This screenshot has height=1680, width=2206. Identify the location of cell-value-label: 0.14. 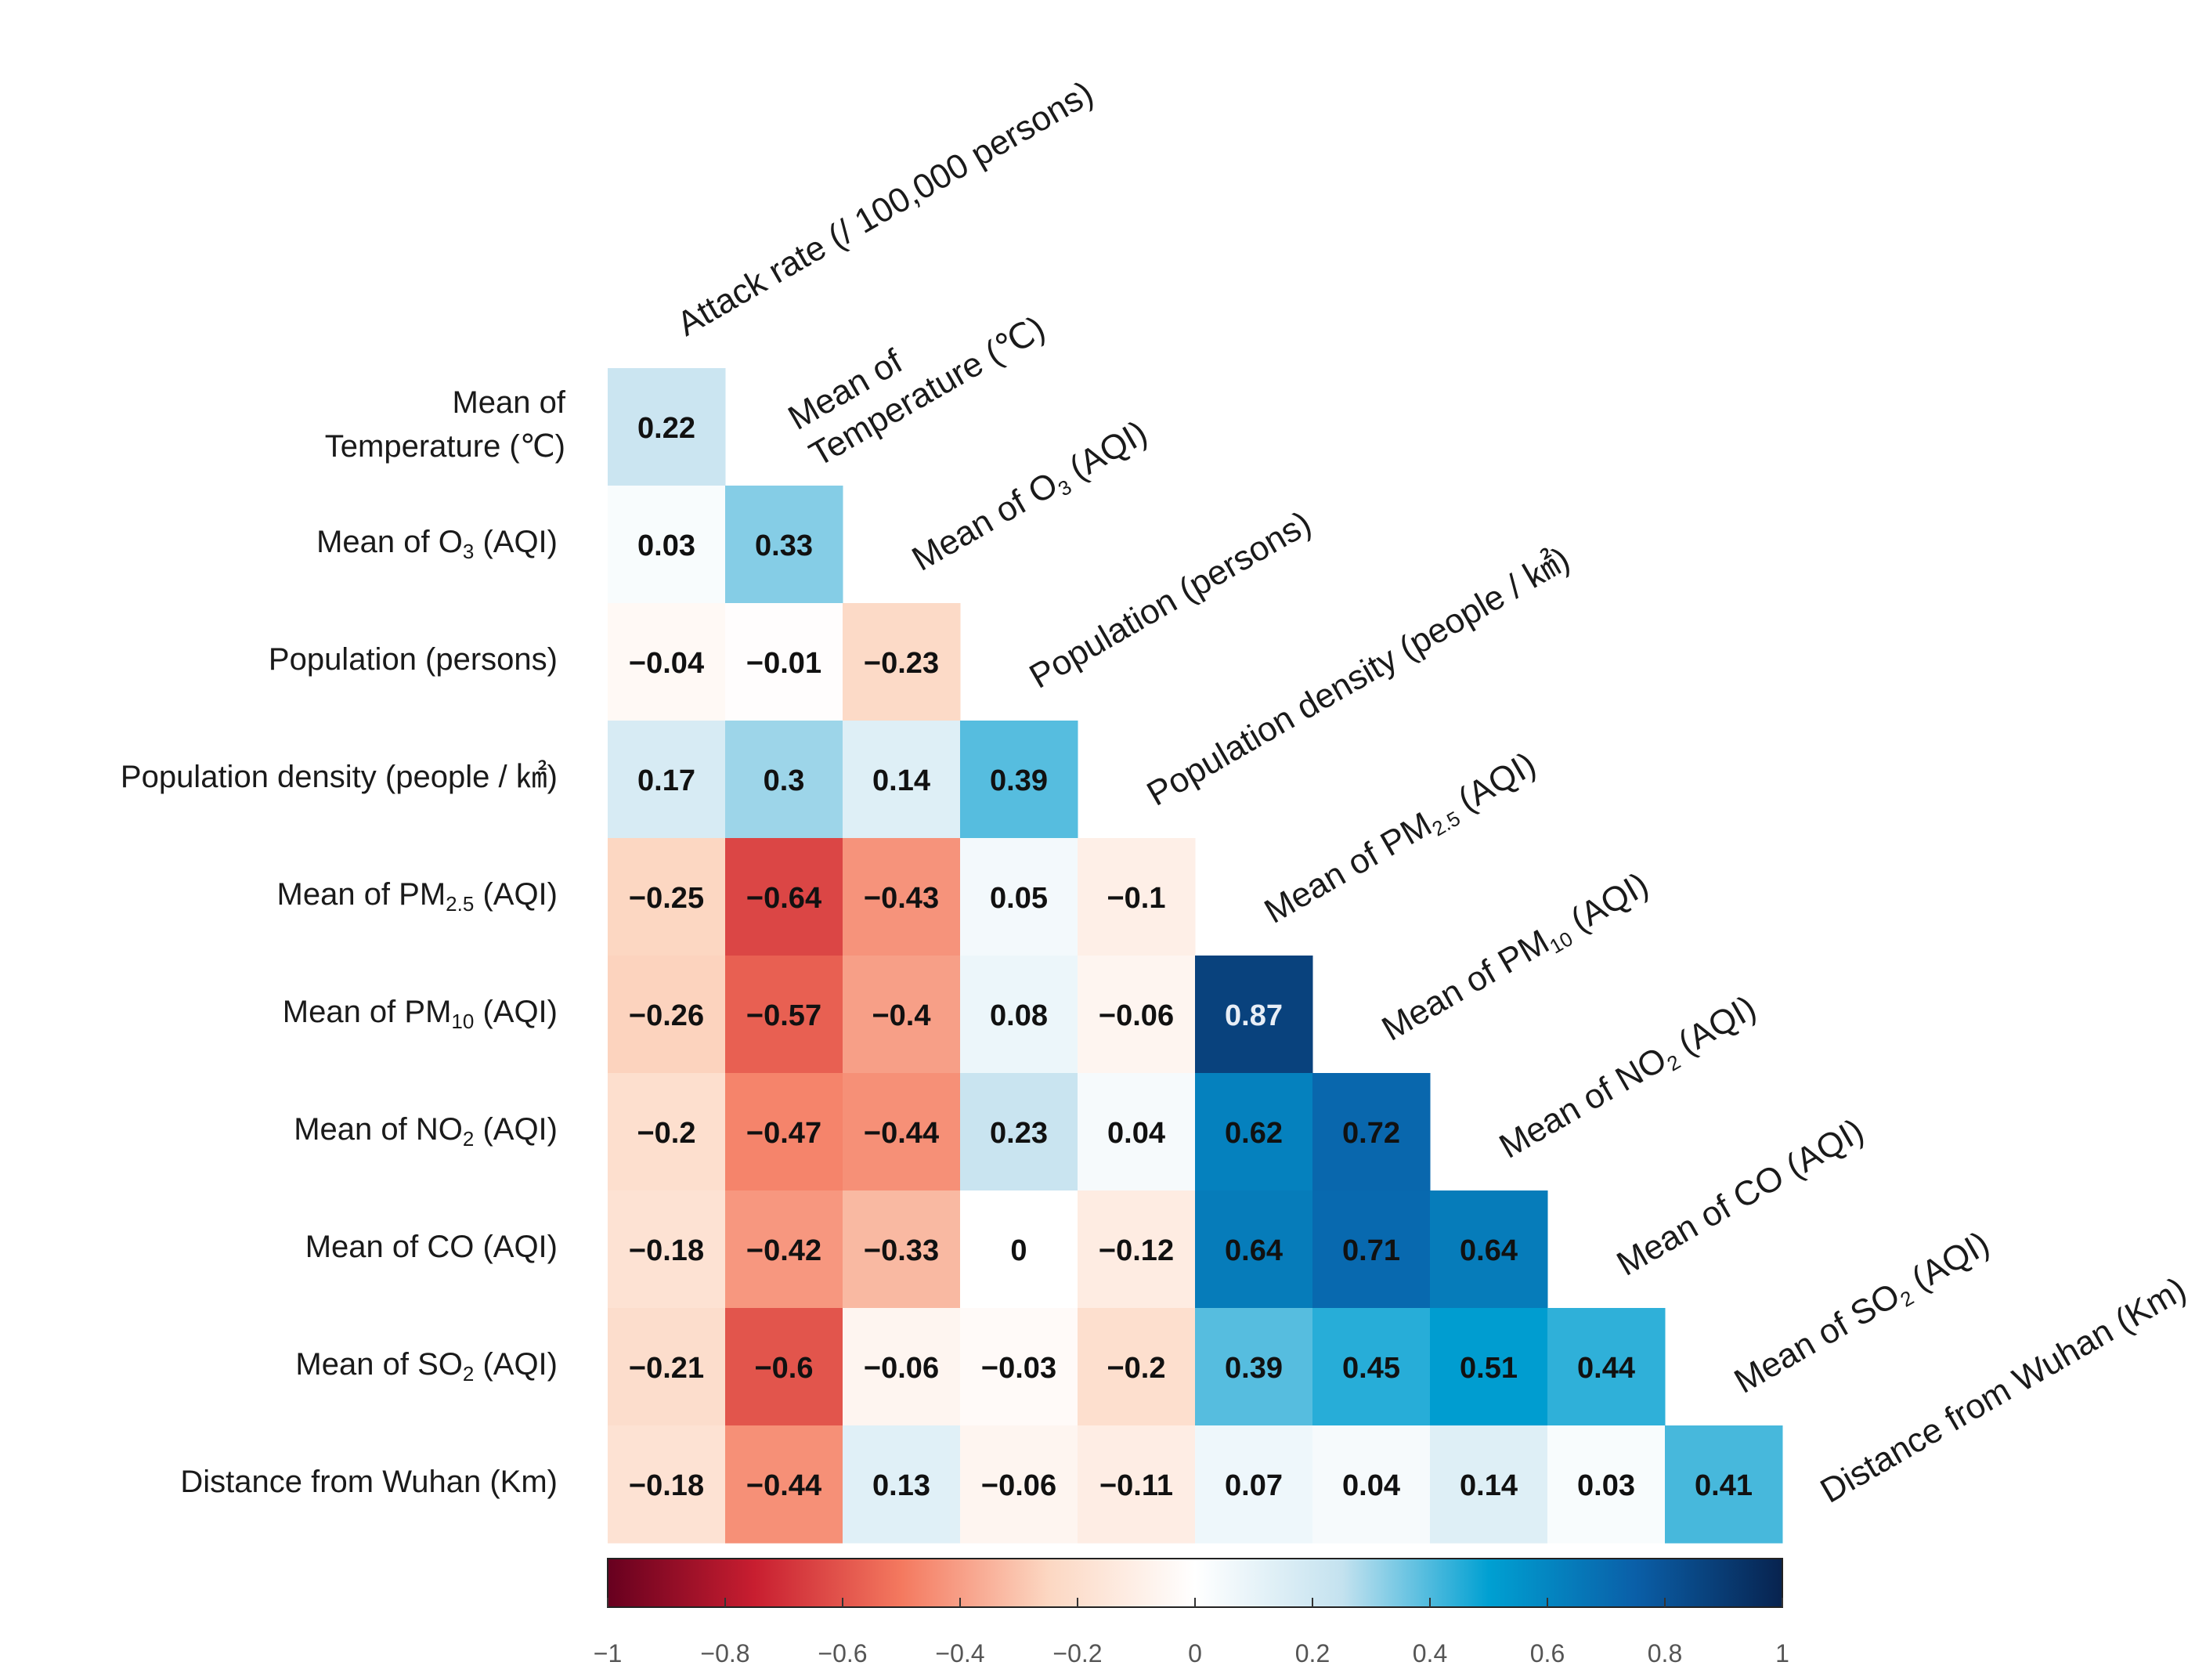
(901, 780).